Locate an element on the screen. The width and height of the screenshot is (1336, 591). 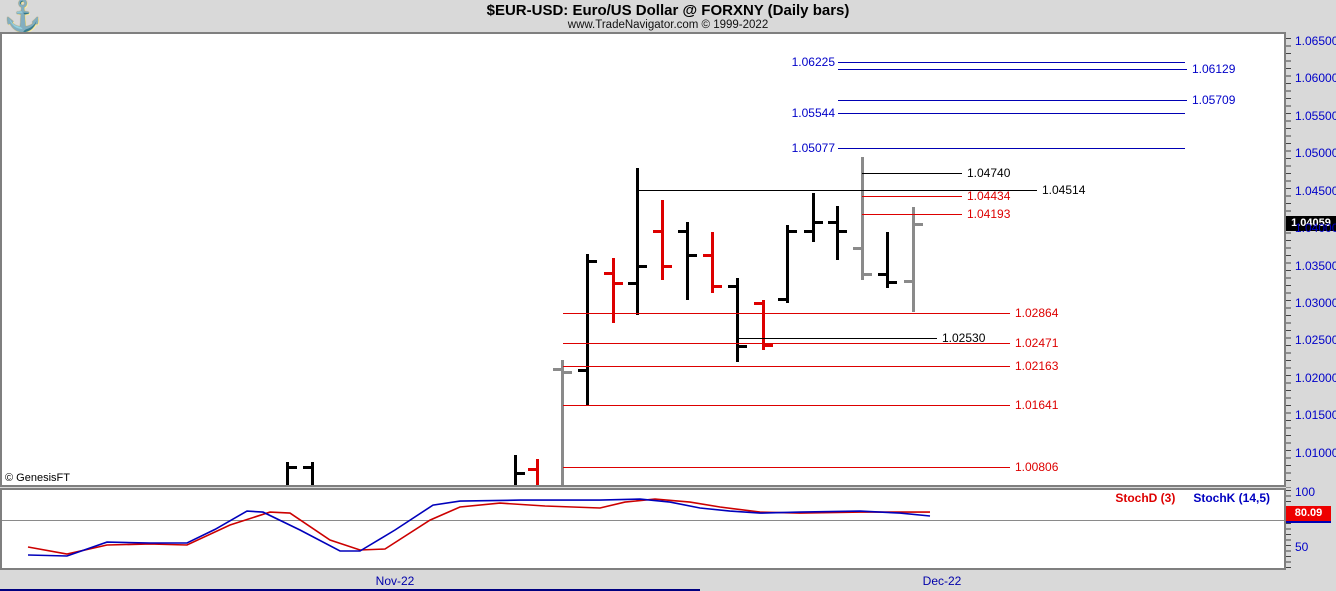
date-axis: Nov-22 Dec-22 is located at coordinates (668, 581).